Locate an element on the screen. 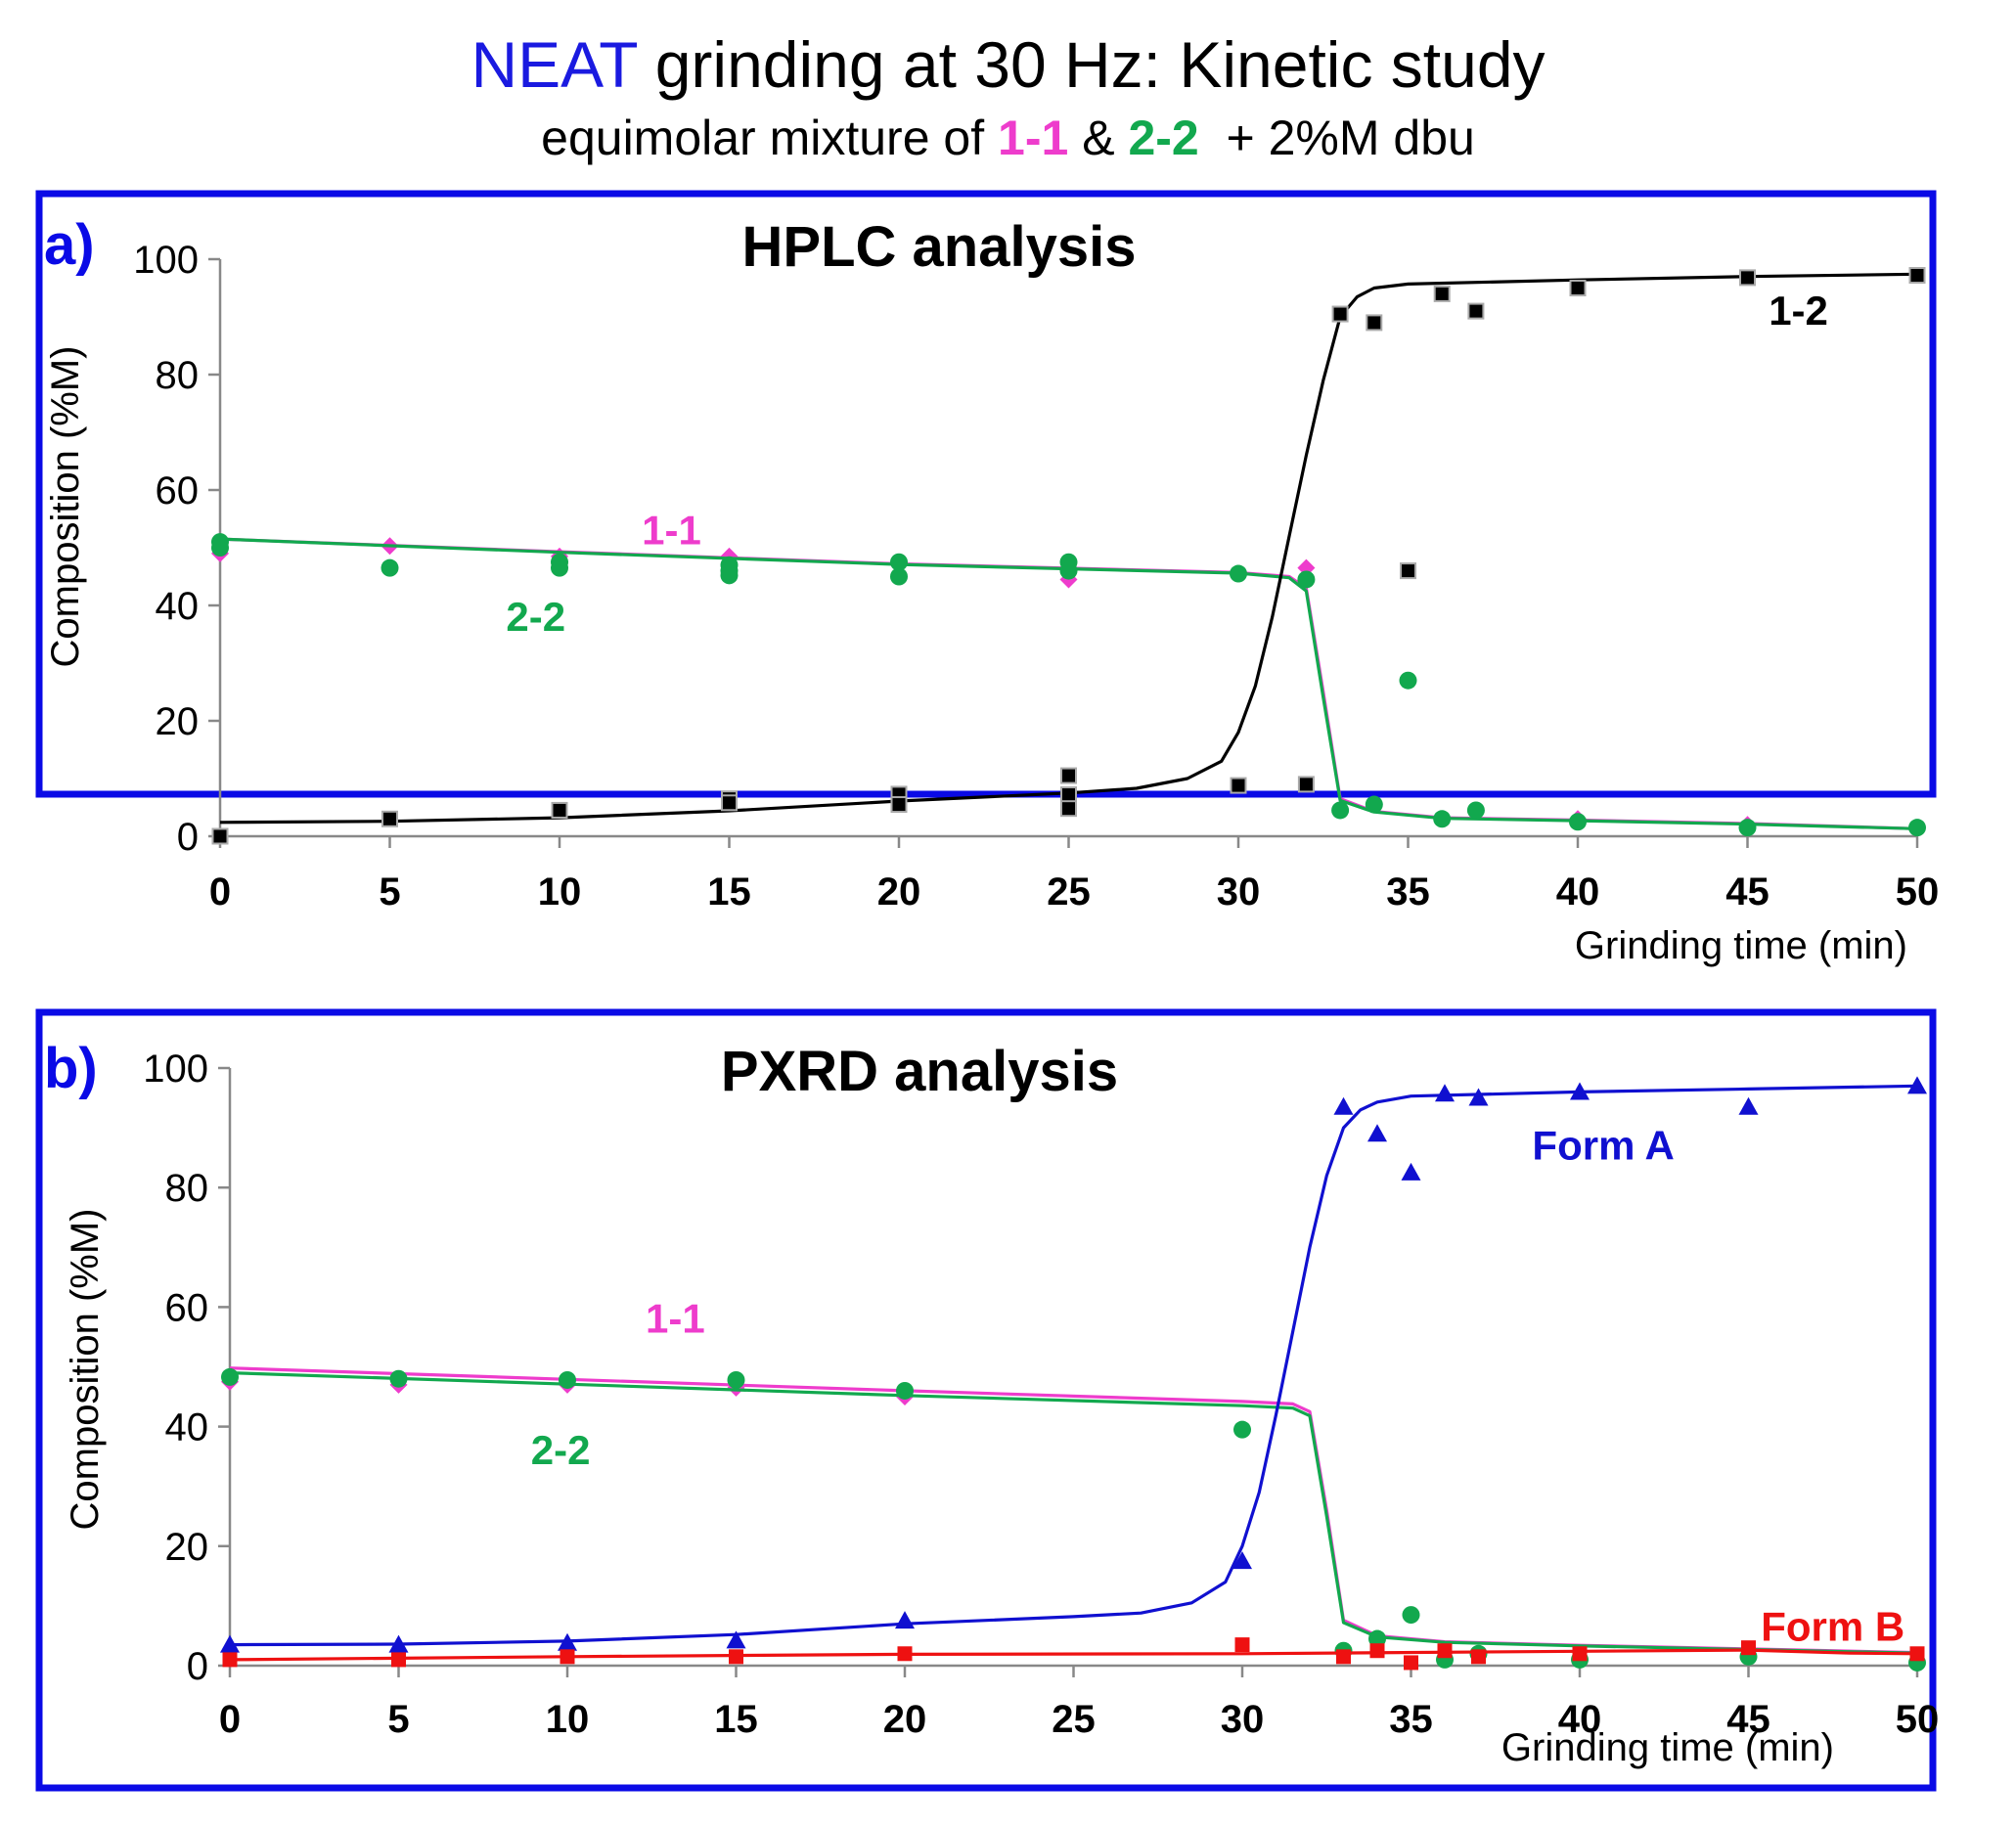 This screenshot has width=2016, height=1828. x-tick-label: 25 is located at coordinates (1074, 1720).